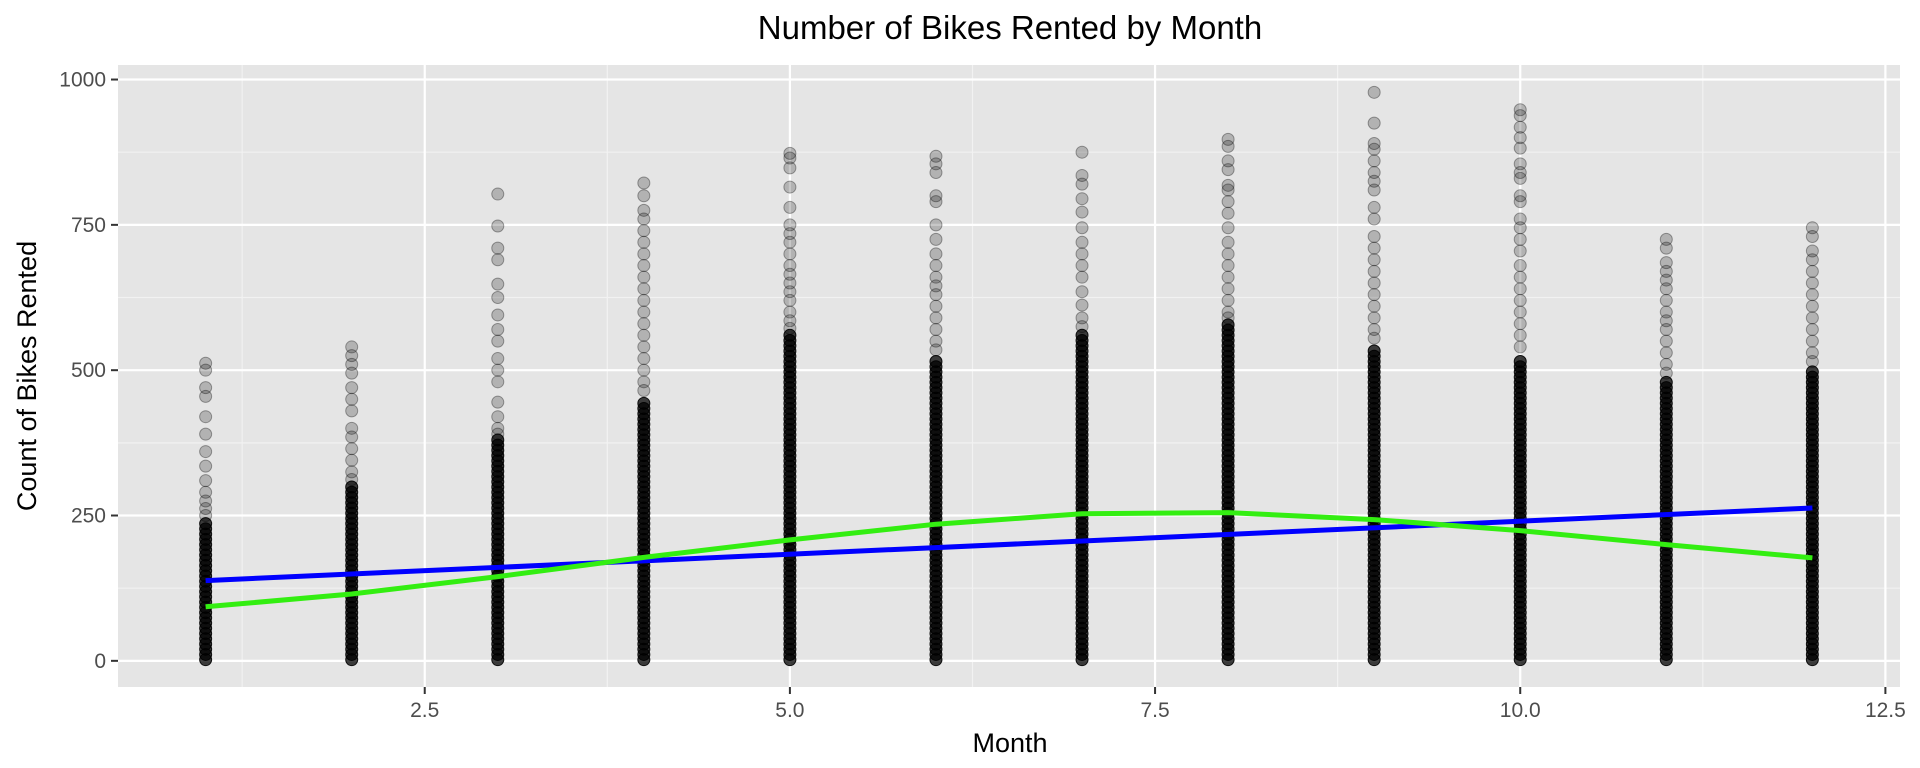  I want to click on x-tick-label: 10.0, so click(1520, 710).